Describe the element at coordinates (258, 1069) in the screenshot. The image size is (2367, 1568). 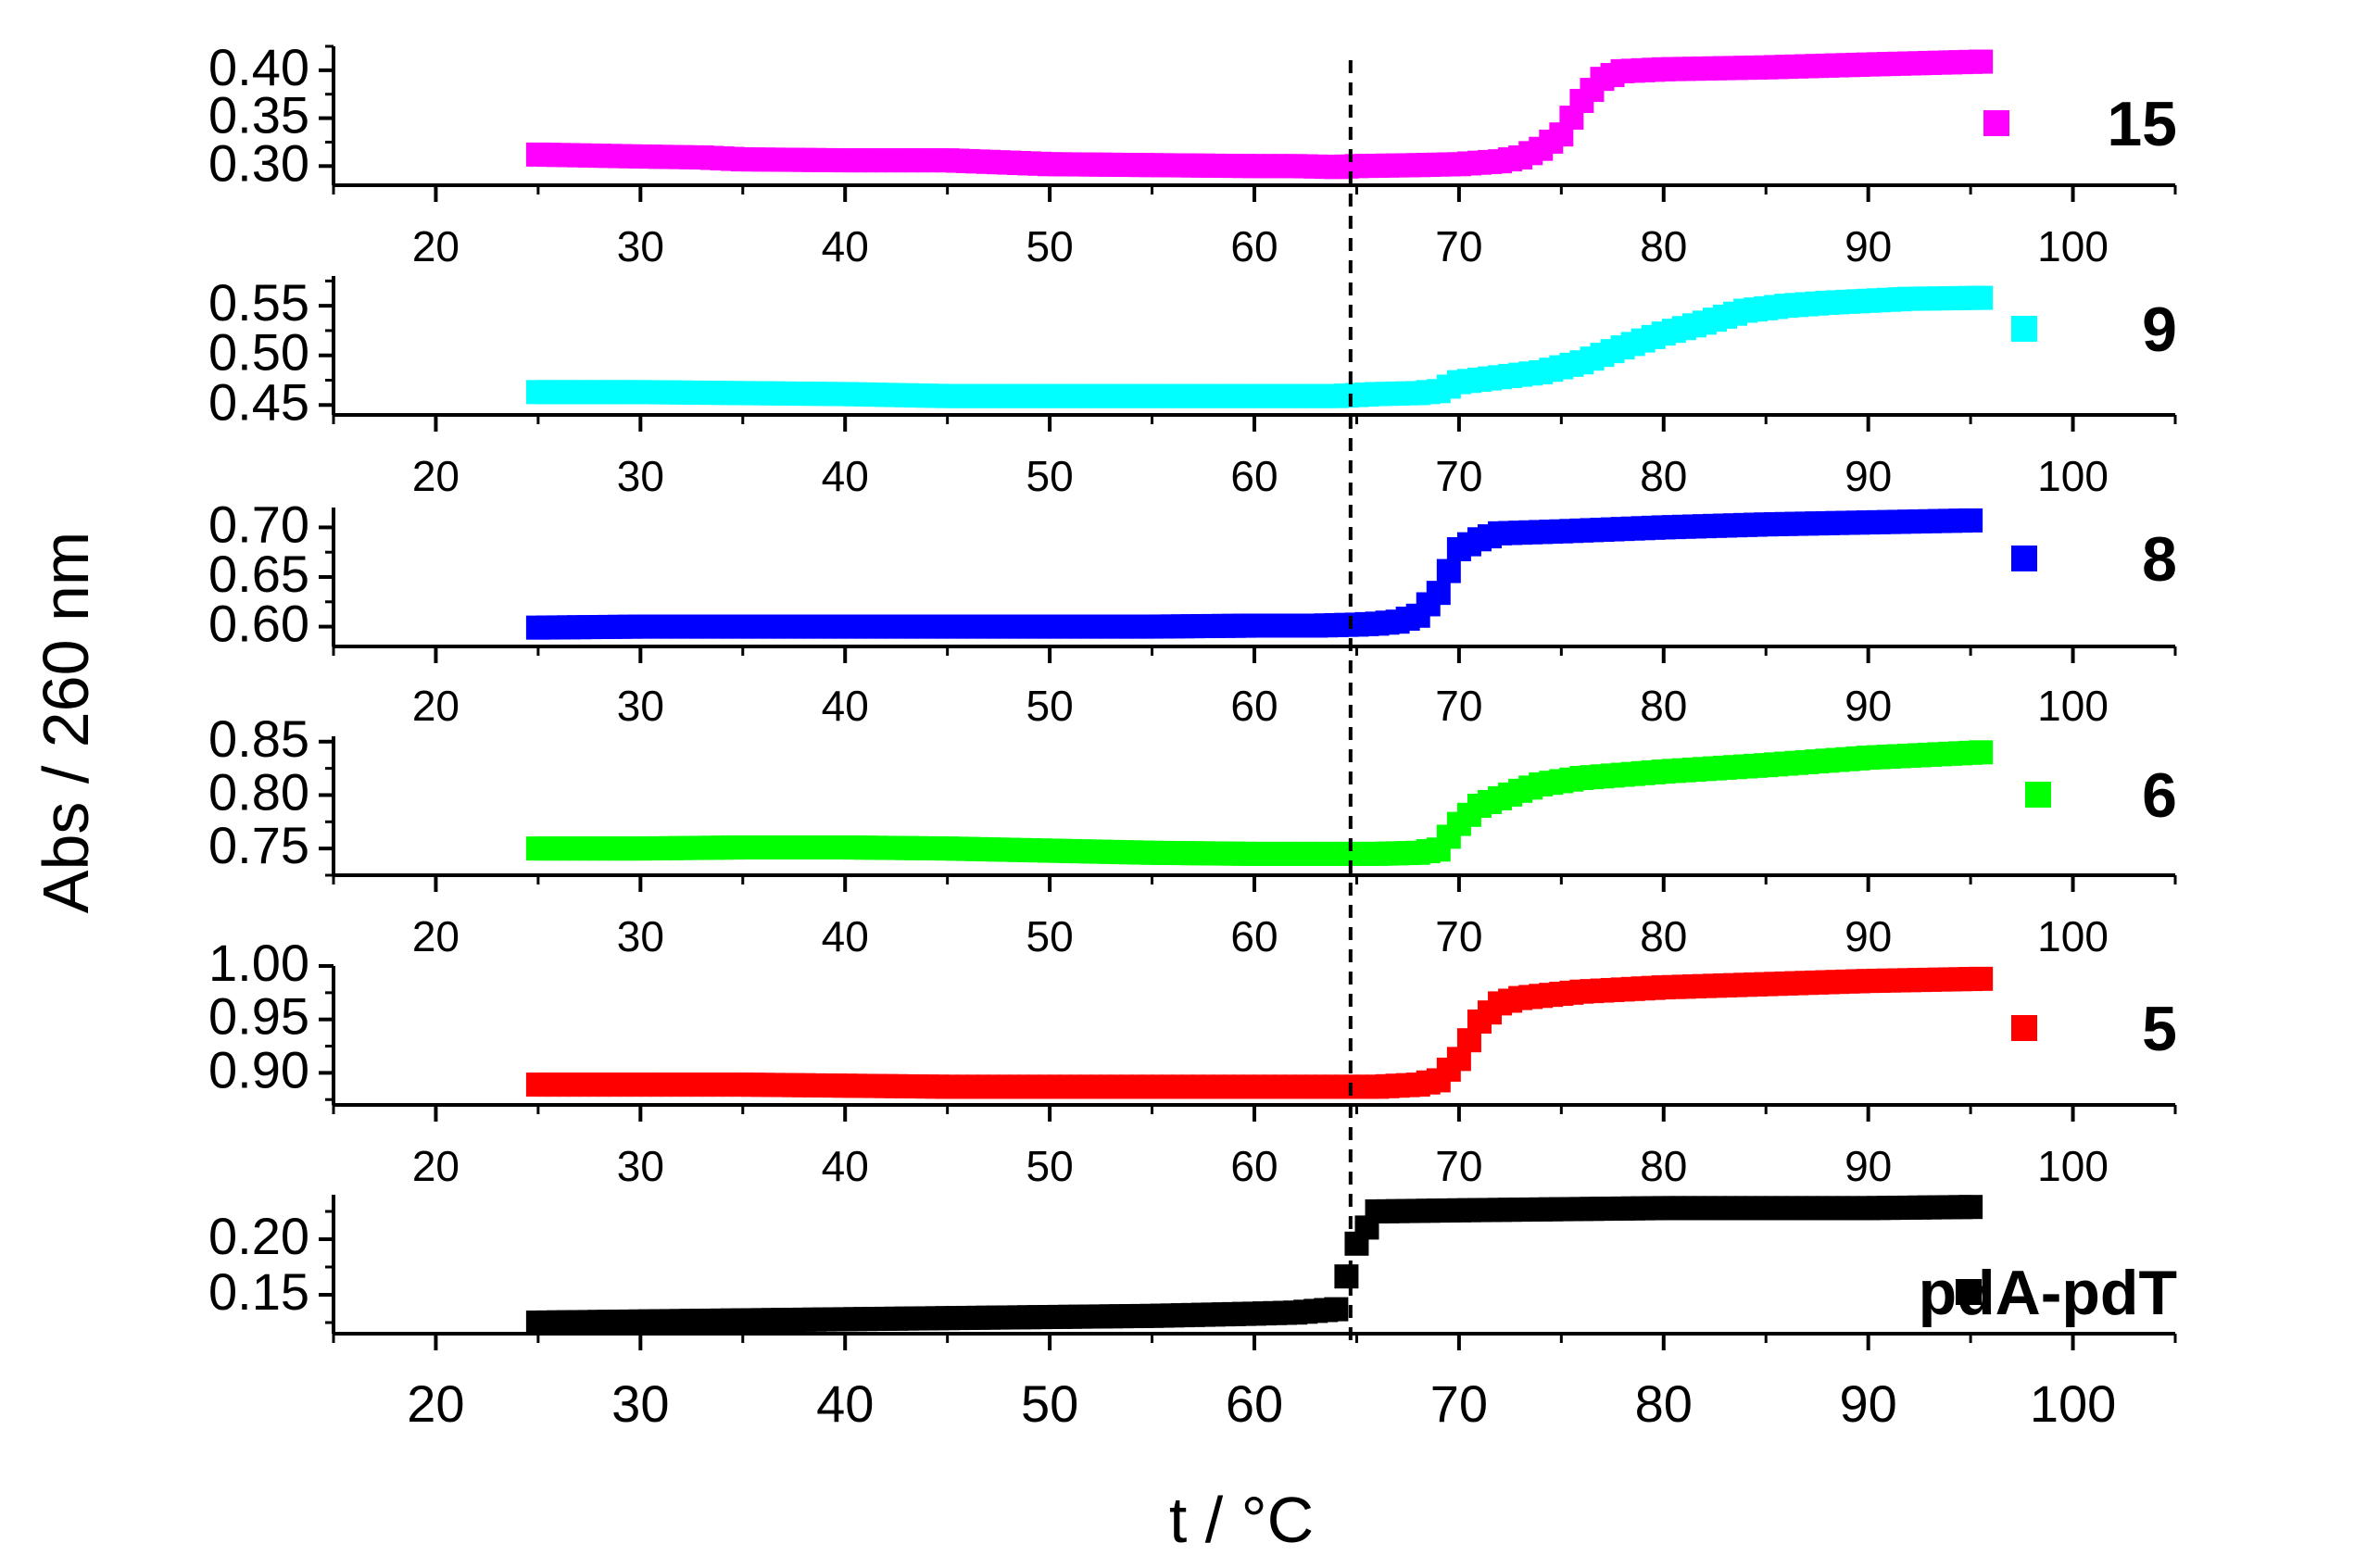
I see `y-tick-label: 0.90` at that location.